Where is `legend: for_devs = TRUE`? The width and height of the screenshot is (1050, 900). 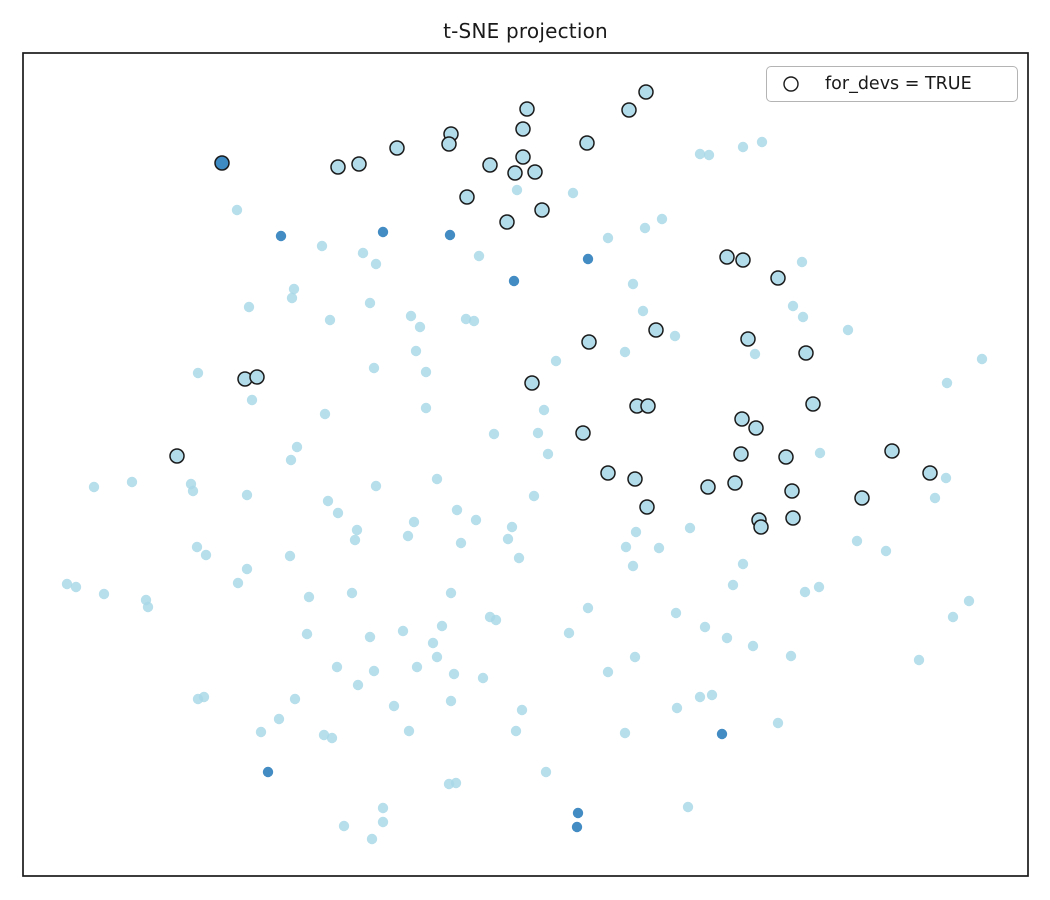 legend: for_devs = TRUE is located at coordinates (892, 84).